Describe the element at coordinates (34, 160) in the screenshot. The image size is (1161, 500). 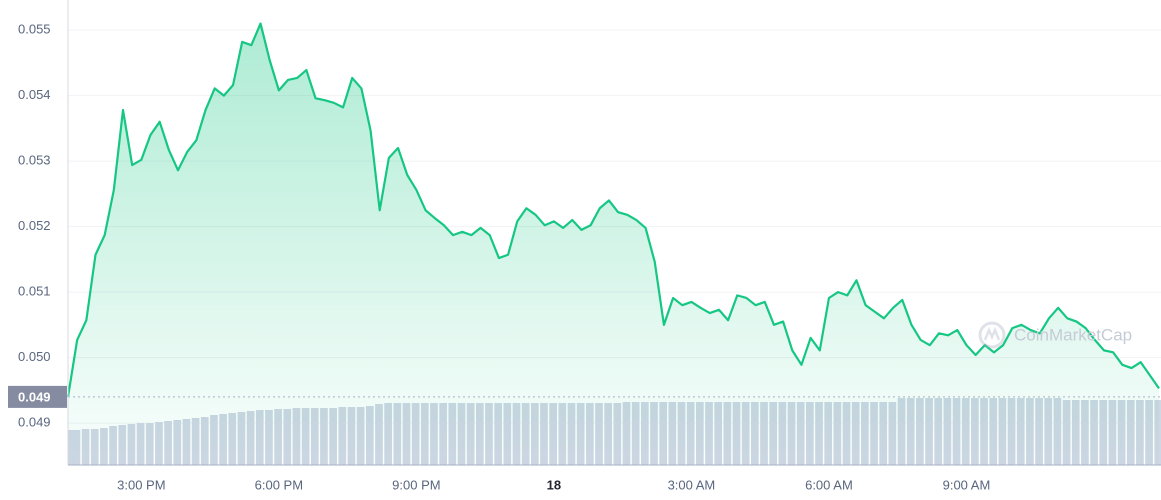
I see `y-tick-label: 0.053` at that location.